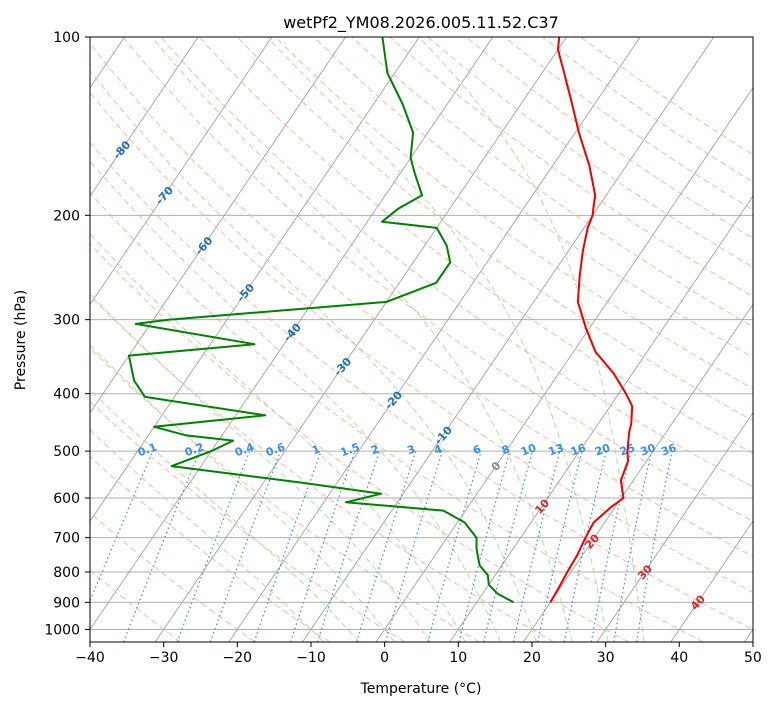  Describe the element at coordinates (90, 658) in the screenshot. I see `x-tick-label: −40` at that location.